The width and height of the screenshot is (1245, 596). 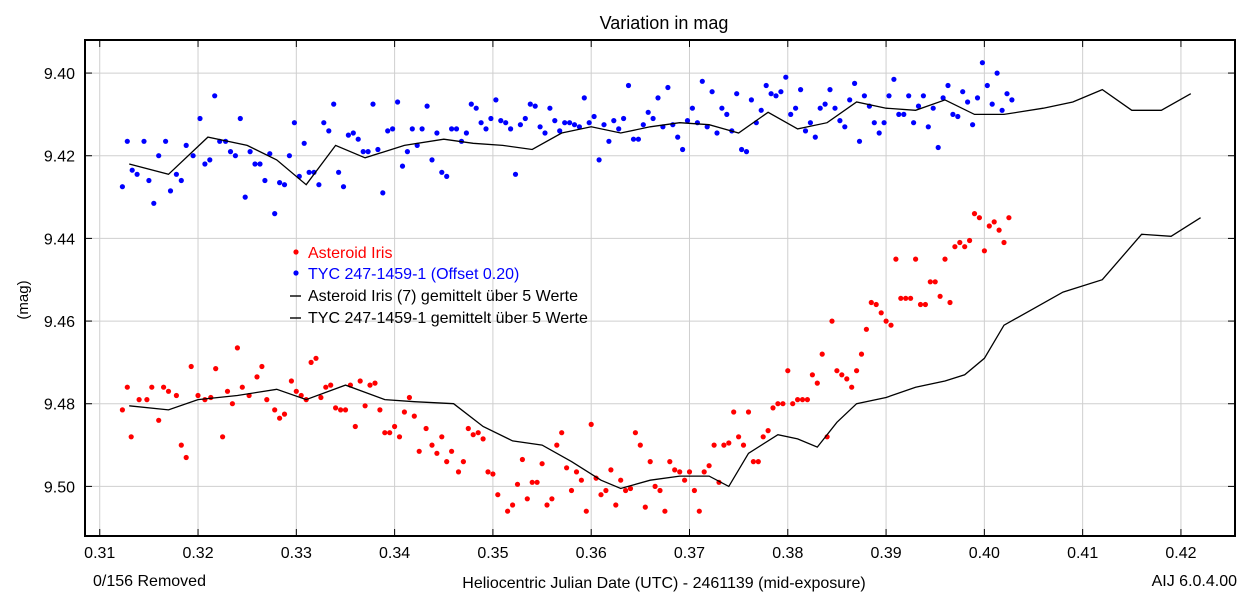 I want to click on legend-label-tyc: TYC 247-1459-1 (Offset 0.20), so click(x=413, y=274).